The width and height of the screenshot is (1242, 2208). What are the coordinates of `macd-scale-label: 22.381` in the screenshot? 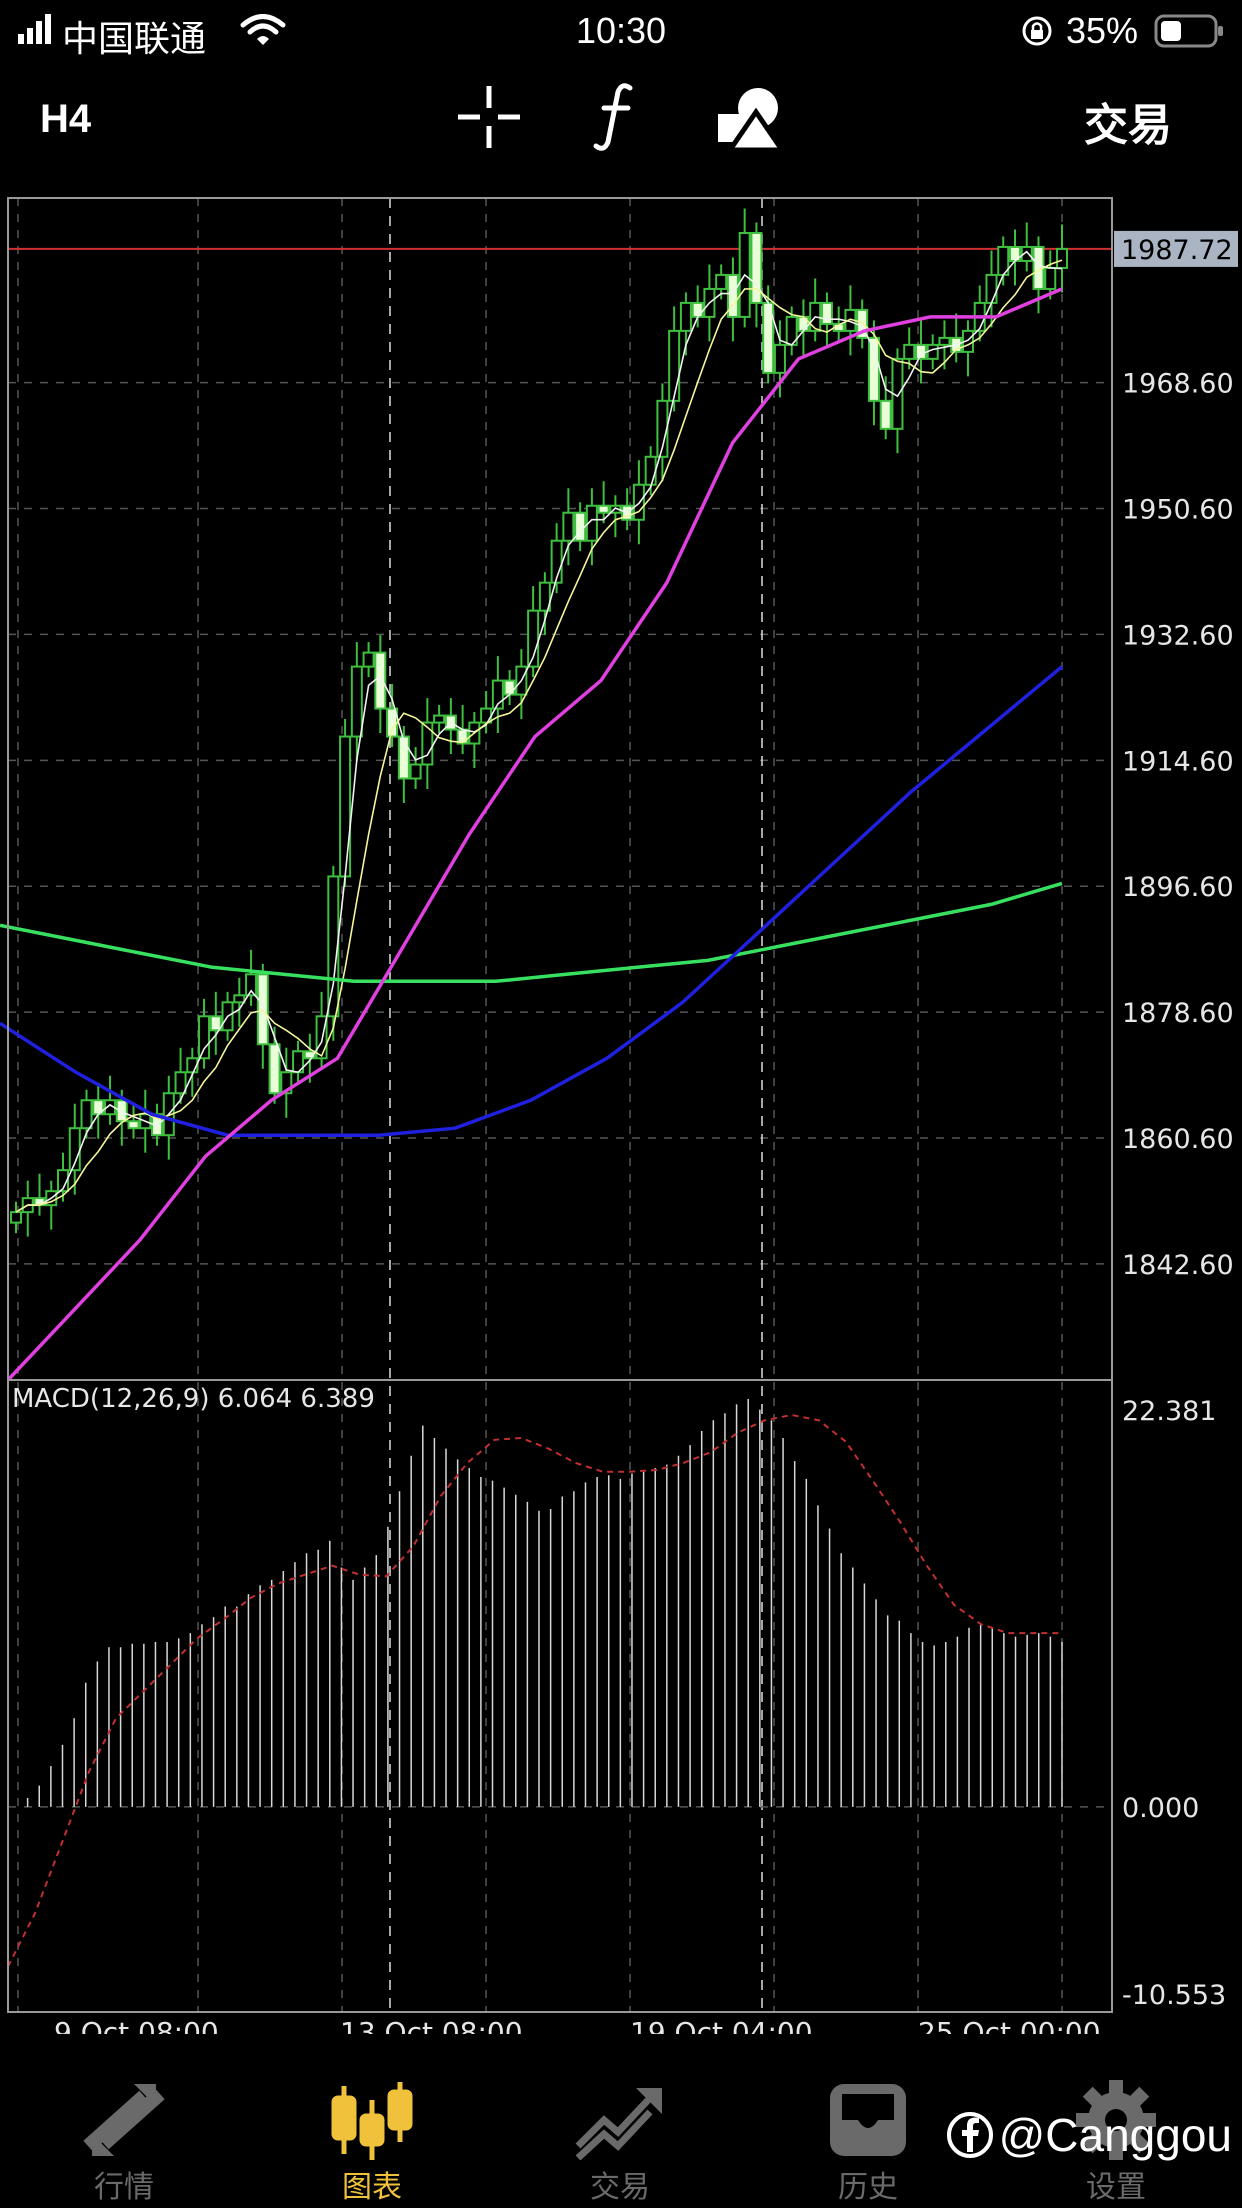 It's located at (1169, 1411).